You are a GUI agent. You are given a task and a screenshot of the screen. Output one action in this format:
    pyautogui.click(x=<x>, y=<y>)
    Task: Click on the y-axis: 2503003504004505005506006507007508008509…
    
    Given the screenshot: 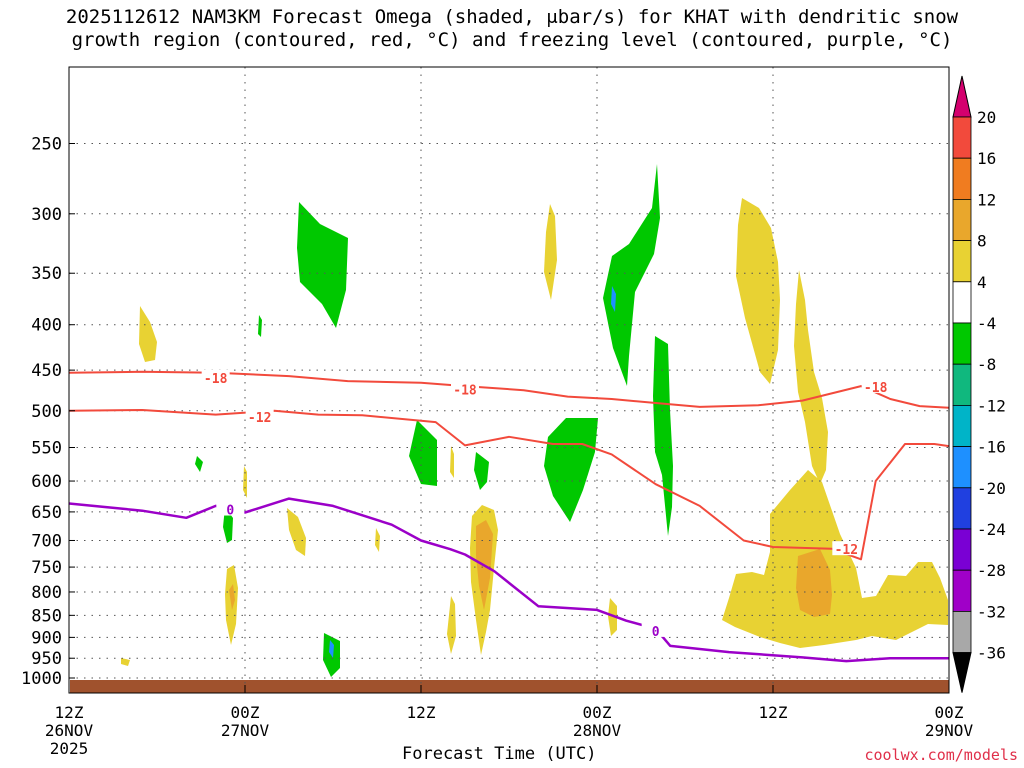 What is the action you would take?
    pyautogui.click(x=48, y=412)
    